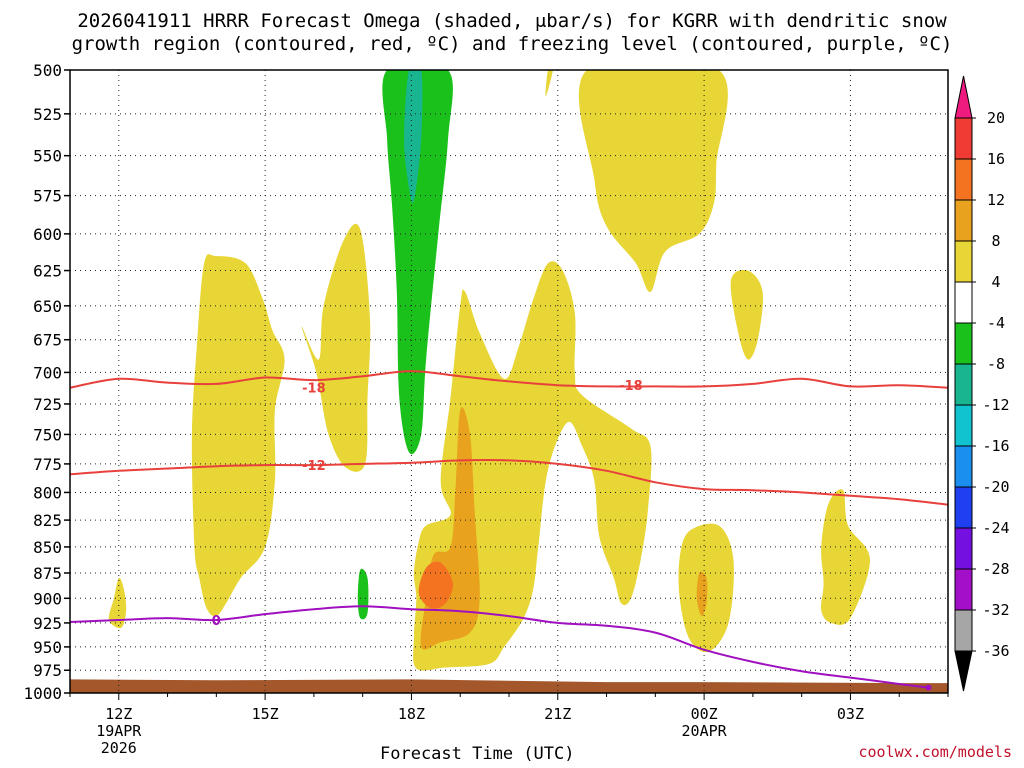 The image size is (1024, 768). I want to click on y-tick-label: 550, so click(47, 156).